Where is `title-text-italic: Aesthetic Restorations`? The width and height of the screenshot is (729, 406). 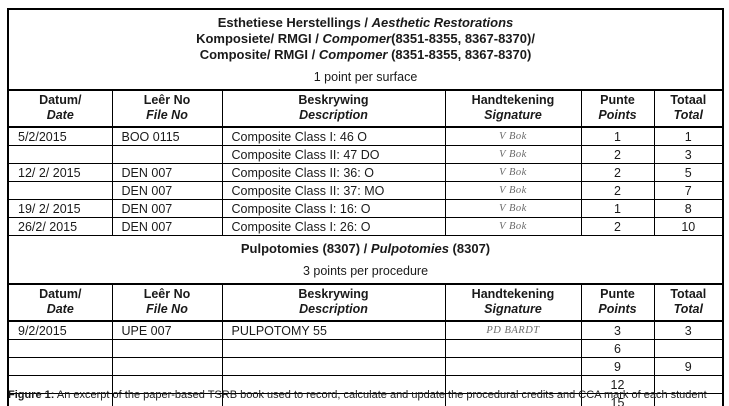
title-text-italic: Aesthetic Restorations is located at coordinates (442, 22).